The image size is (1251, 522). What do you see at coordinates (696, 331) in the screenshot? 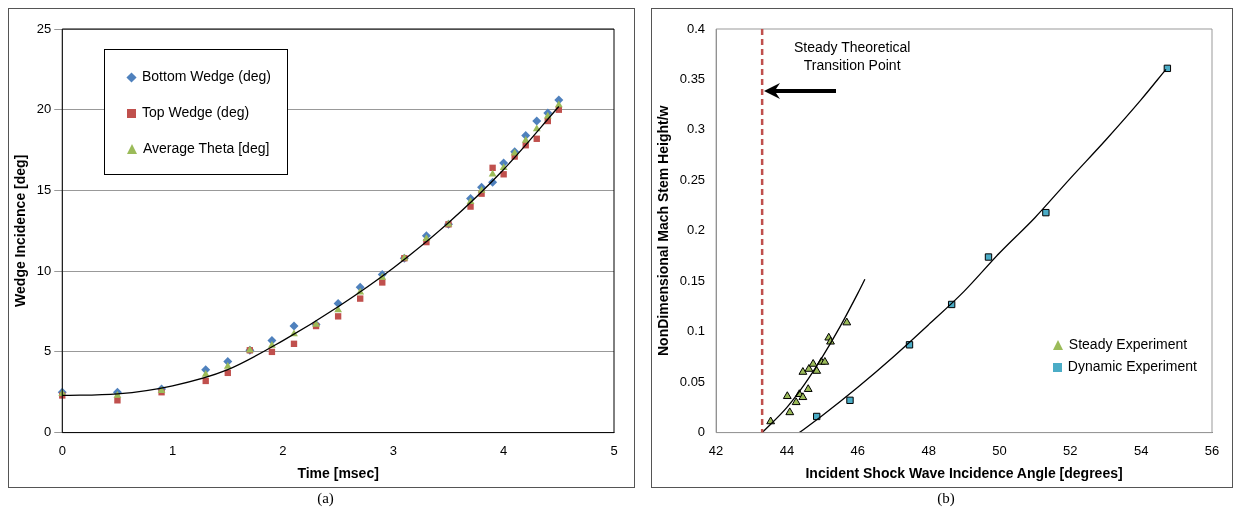
I see `y-tick-label: 0.1` at bounding box center [696, 331].